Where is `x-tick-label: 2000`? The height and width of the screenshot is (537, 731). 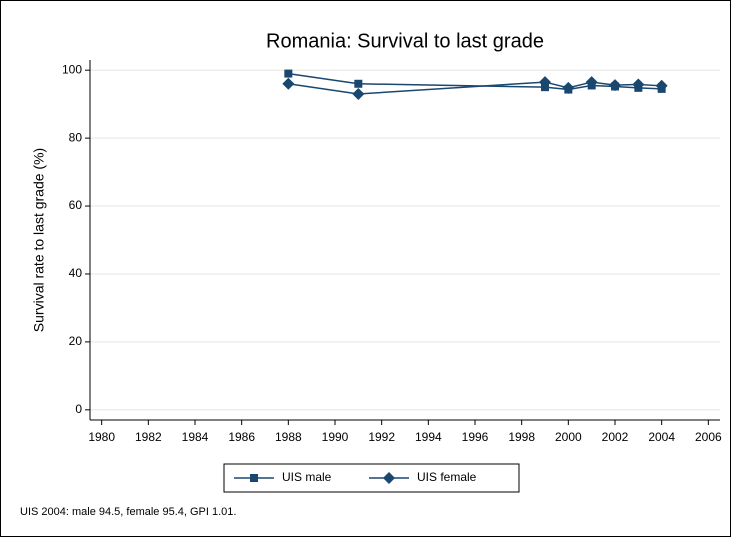 x-tick-label: 2000 is located at coordinates (568, 437).